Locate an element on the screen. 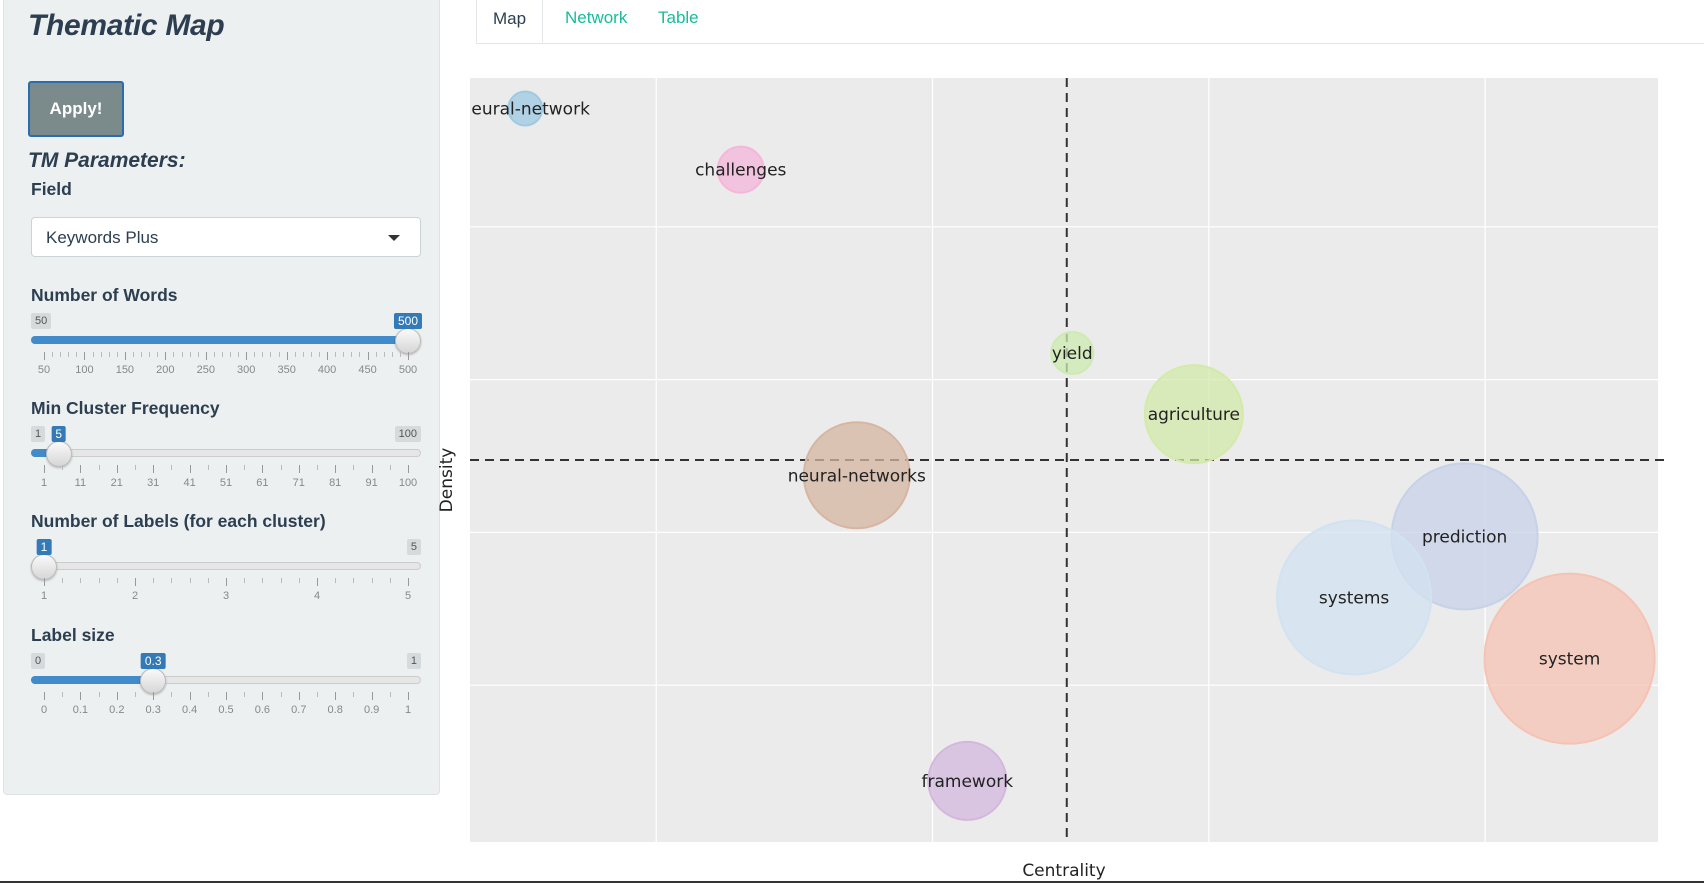 This screenshot has height=883, width=1704. slider-label-size: 0 1 0.3 0 0.1 0.2 0.3 0.4 0.5 0.6 0.7 0.8 0.9 1 is located at coordinates (226, 703).